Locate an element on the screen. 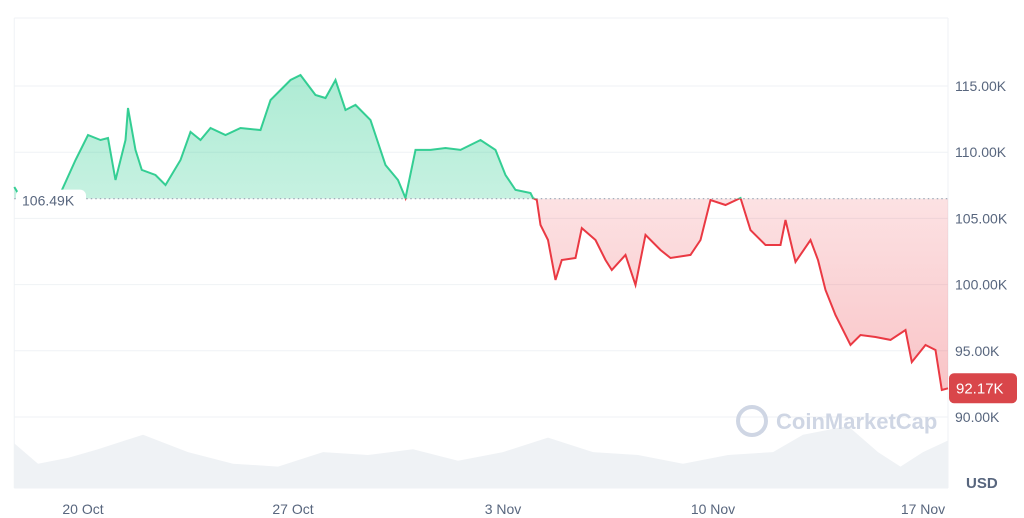  y-tick-label: 90.00K is located at coordinates (977, 417).